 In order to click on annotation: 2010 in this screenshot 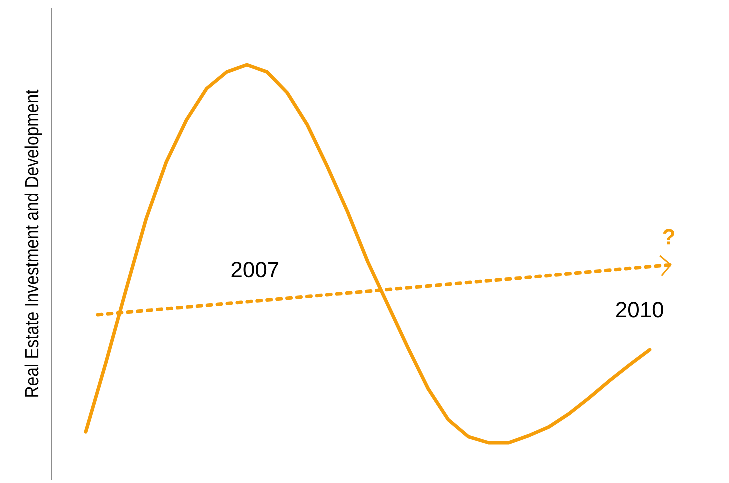, I will do `click(640, 310)`.